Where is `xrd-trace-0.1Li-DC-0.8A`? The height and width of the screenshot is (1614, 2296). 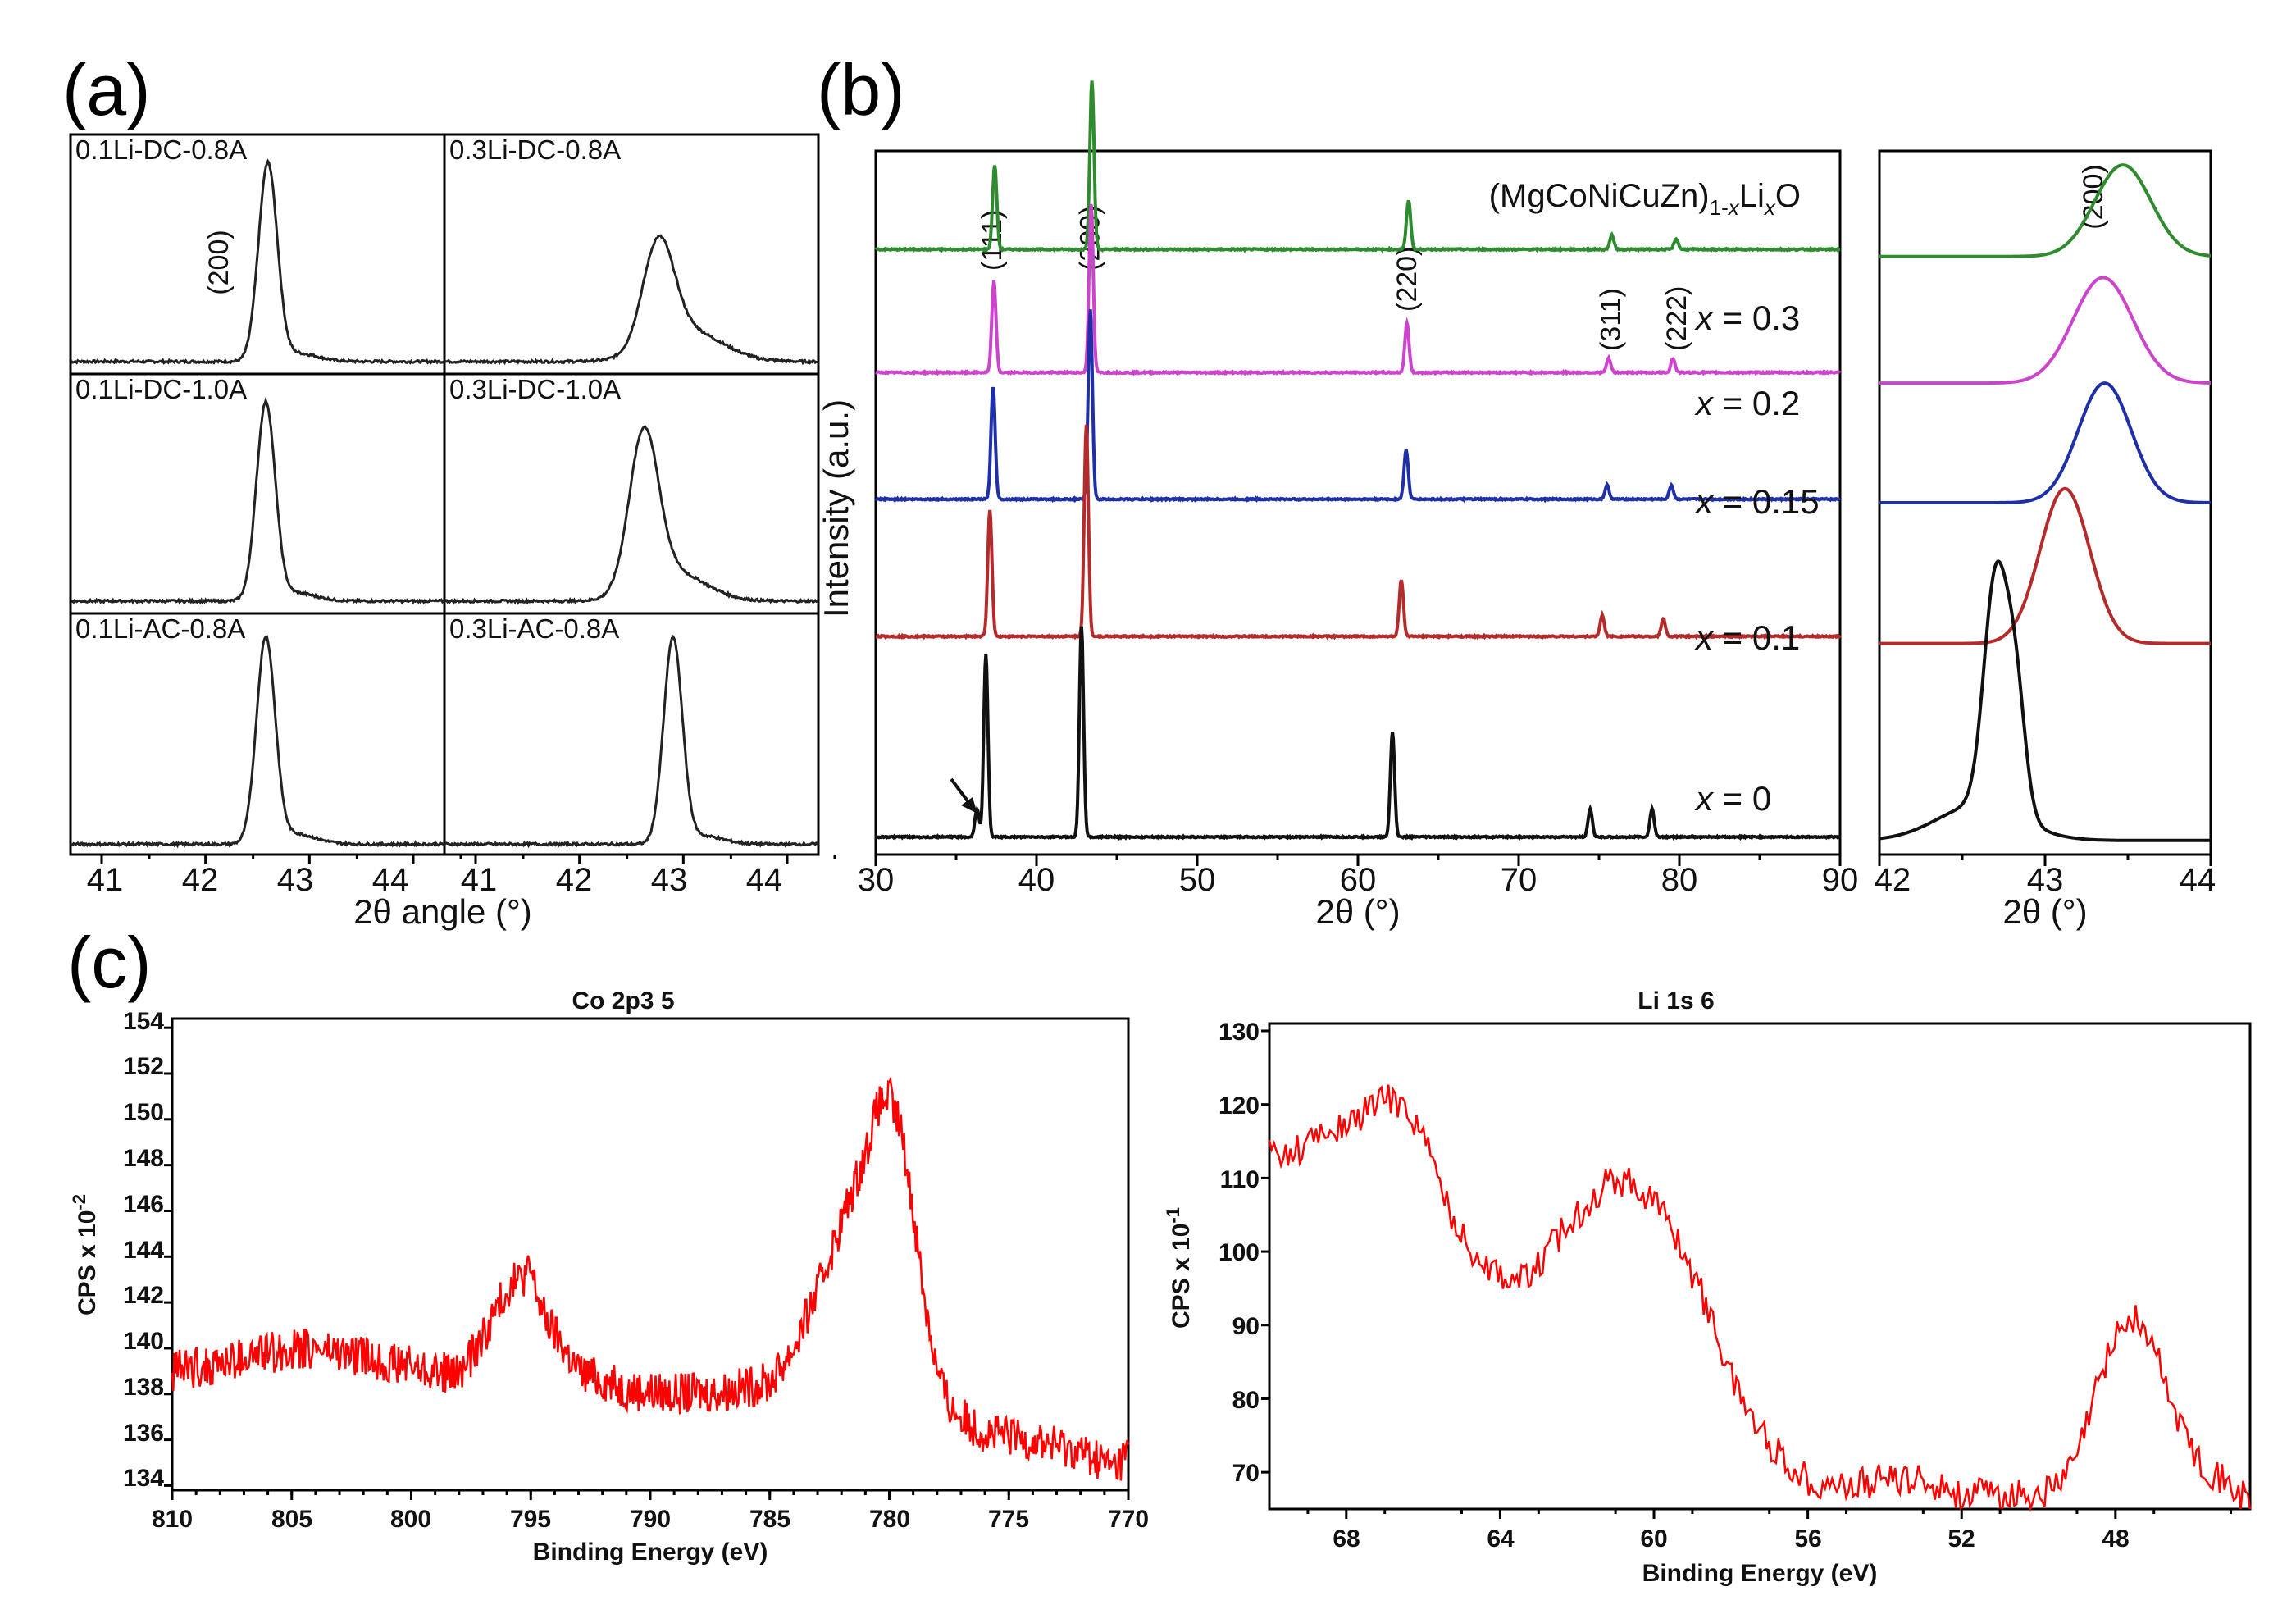 xrd-trace-0.1Li-DC-0.8A is located at coordinates (257, 261).